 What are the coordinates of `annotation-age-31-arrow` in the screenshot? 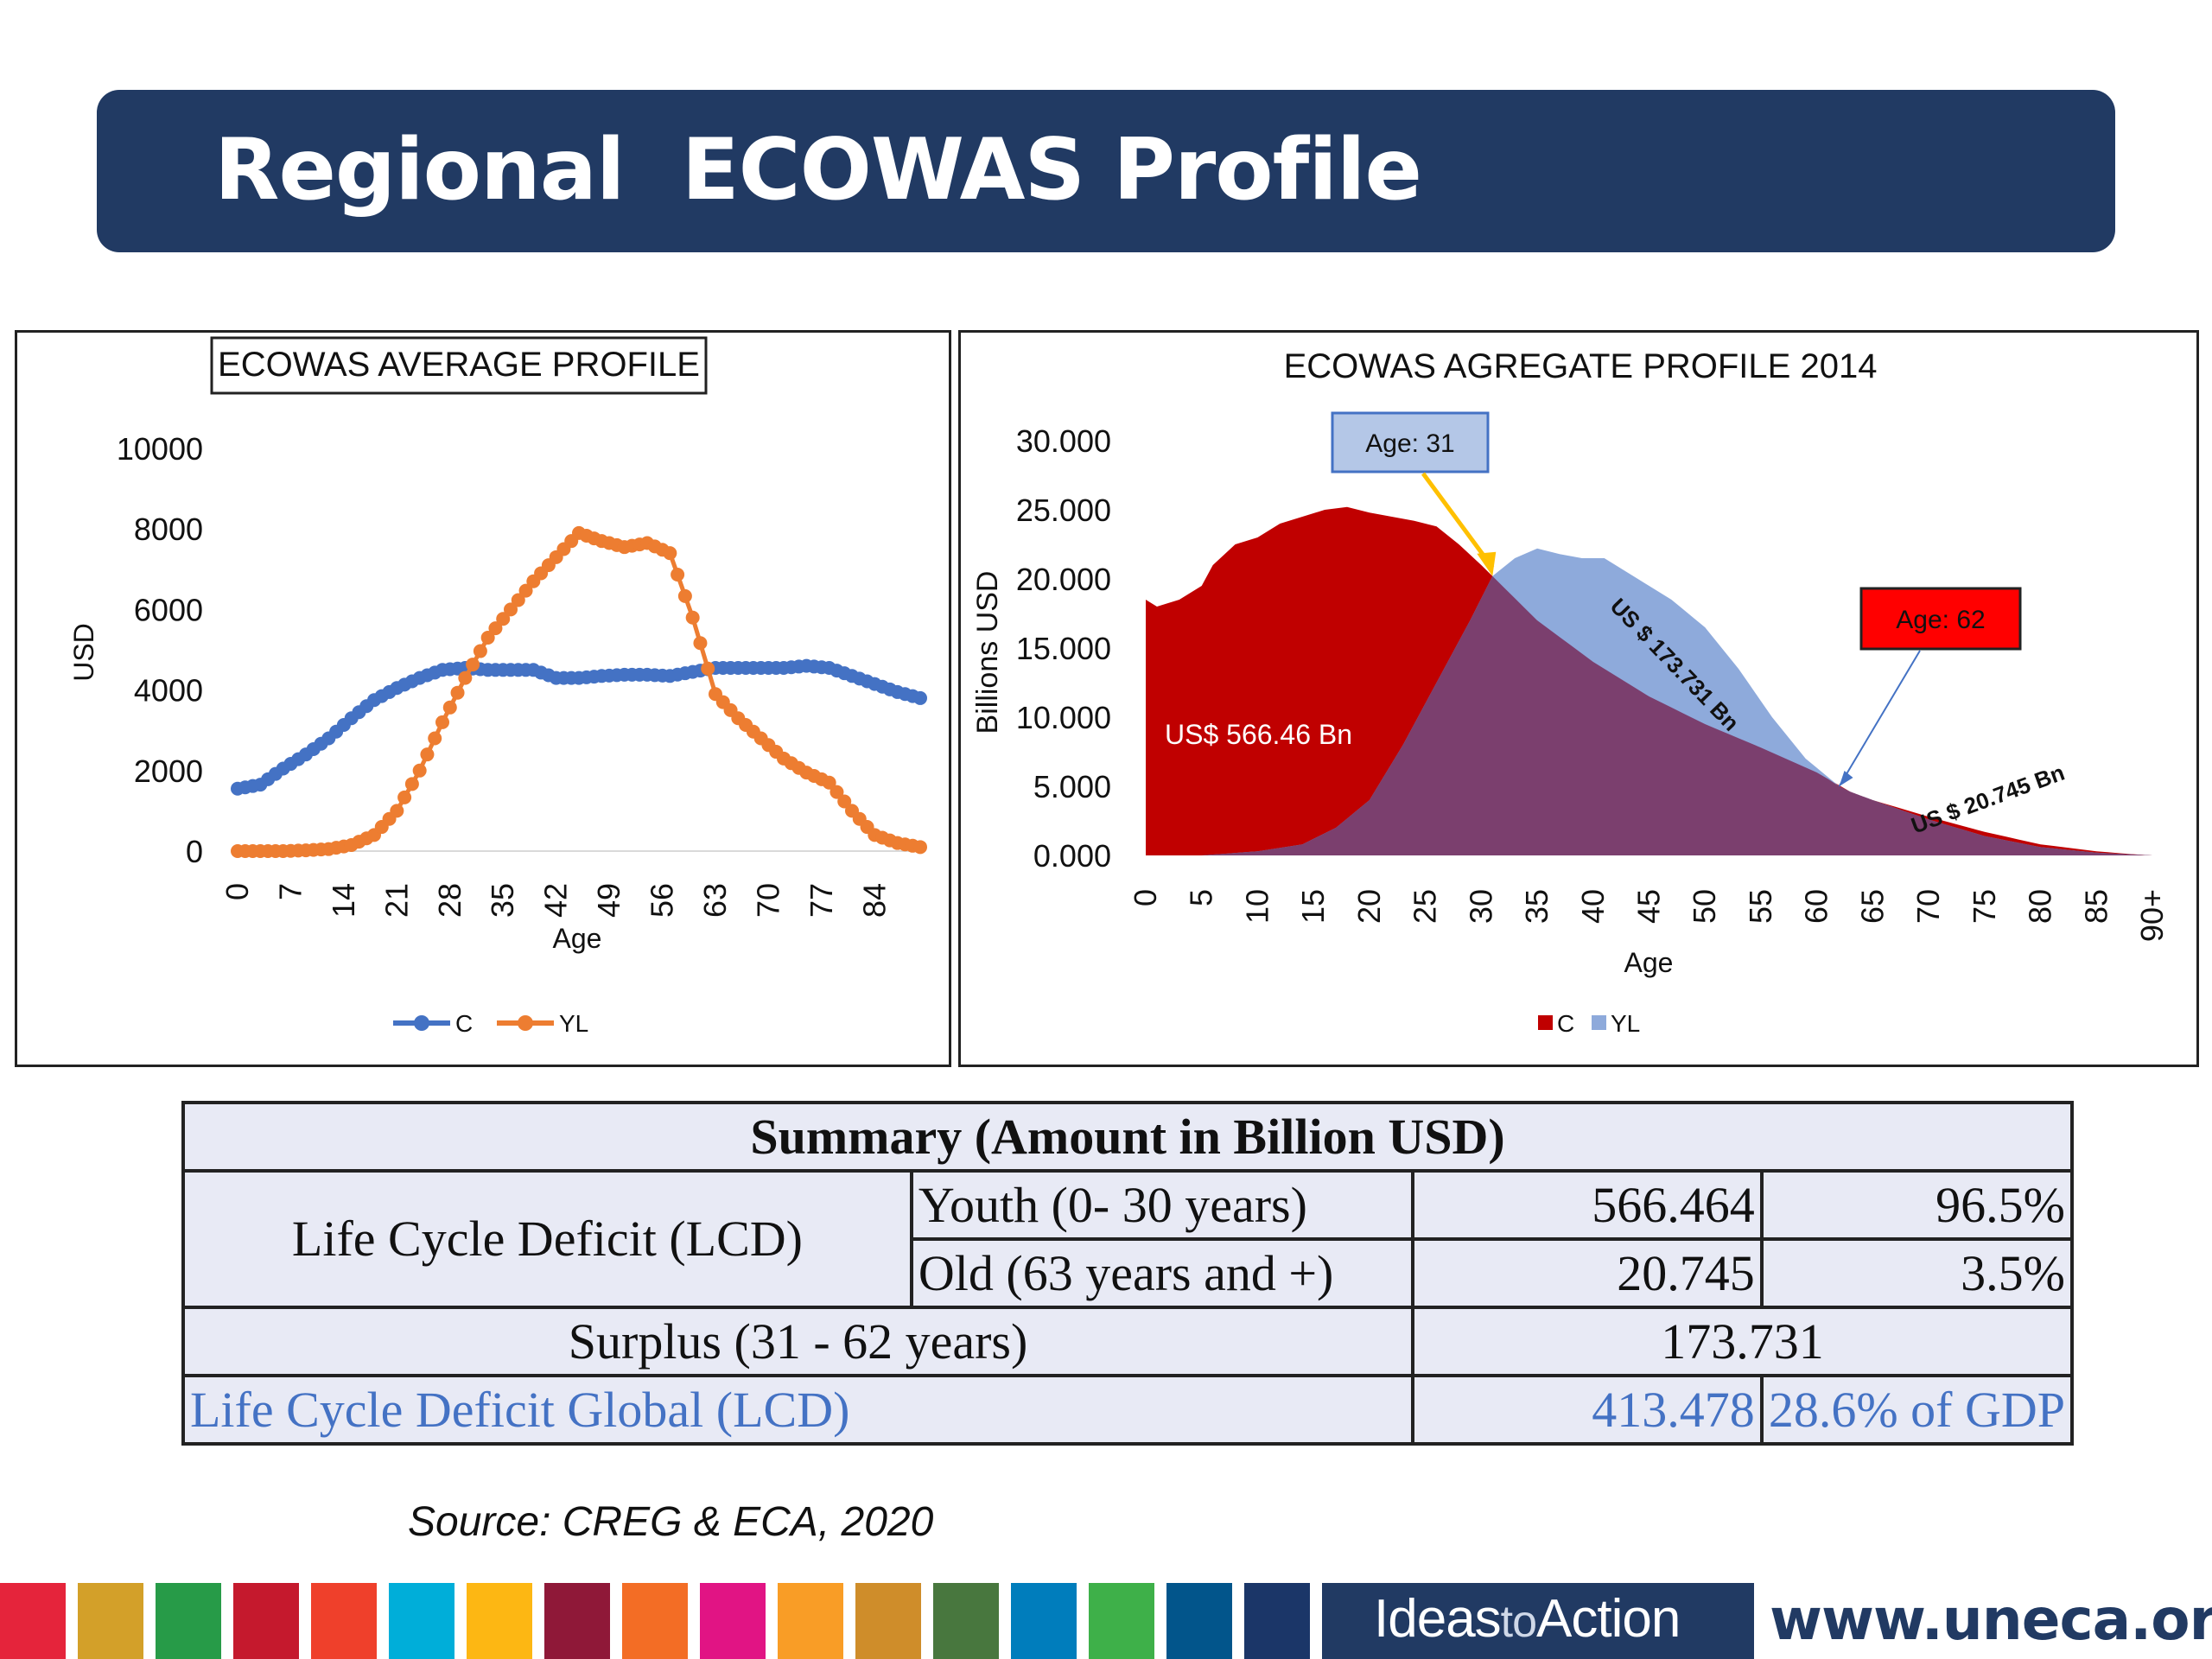 It's located at (1458, 520).